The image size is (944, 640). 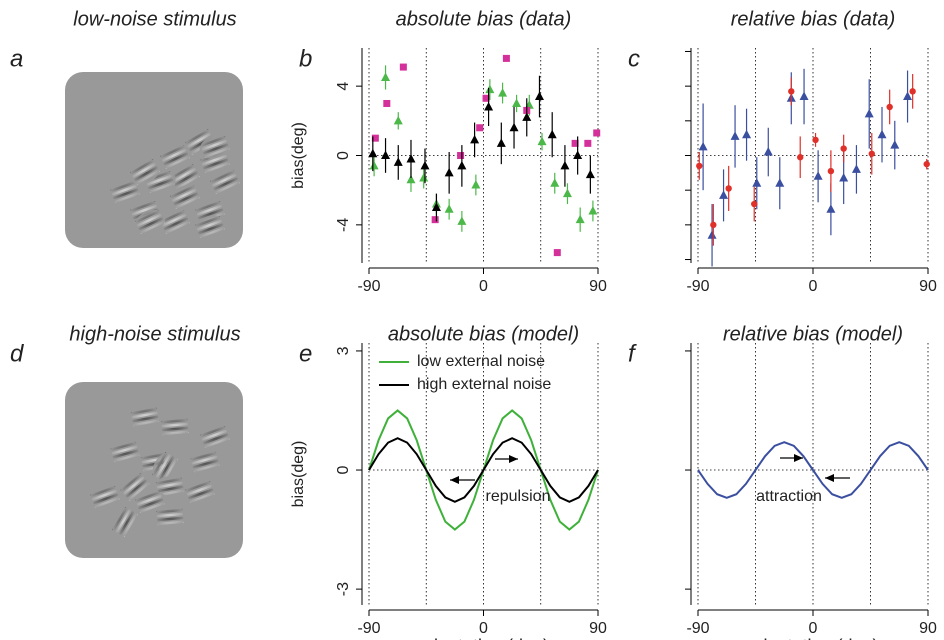 I want to click on chart-title: absolute bias (data), so click(x=484, y=19).